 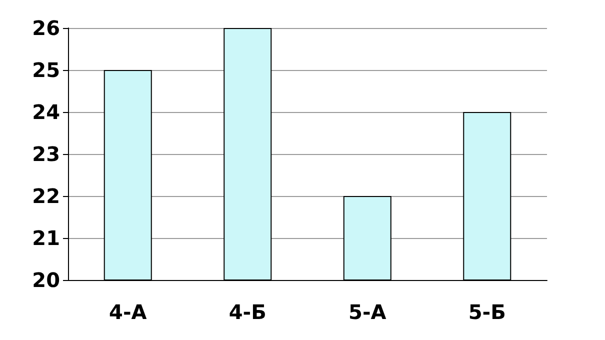 I want to click on y-tick-label: 24, so click(x=46, y=112).